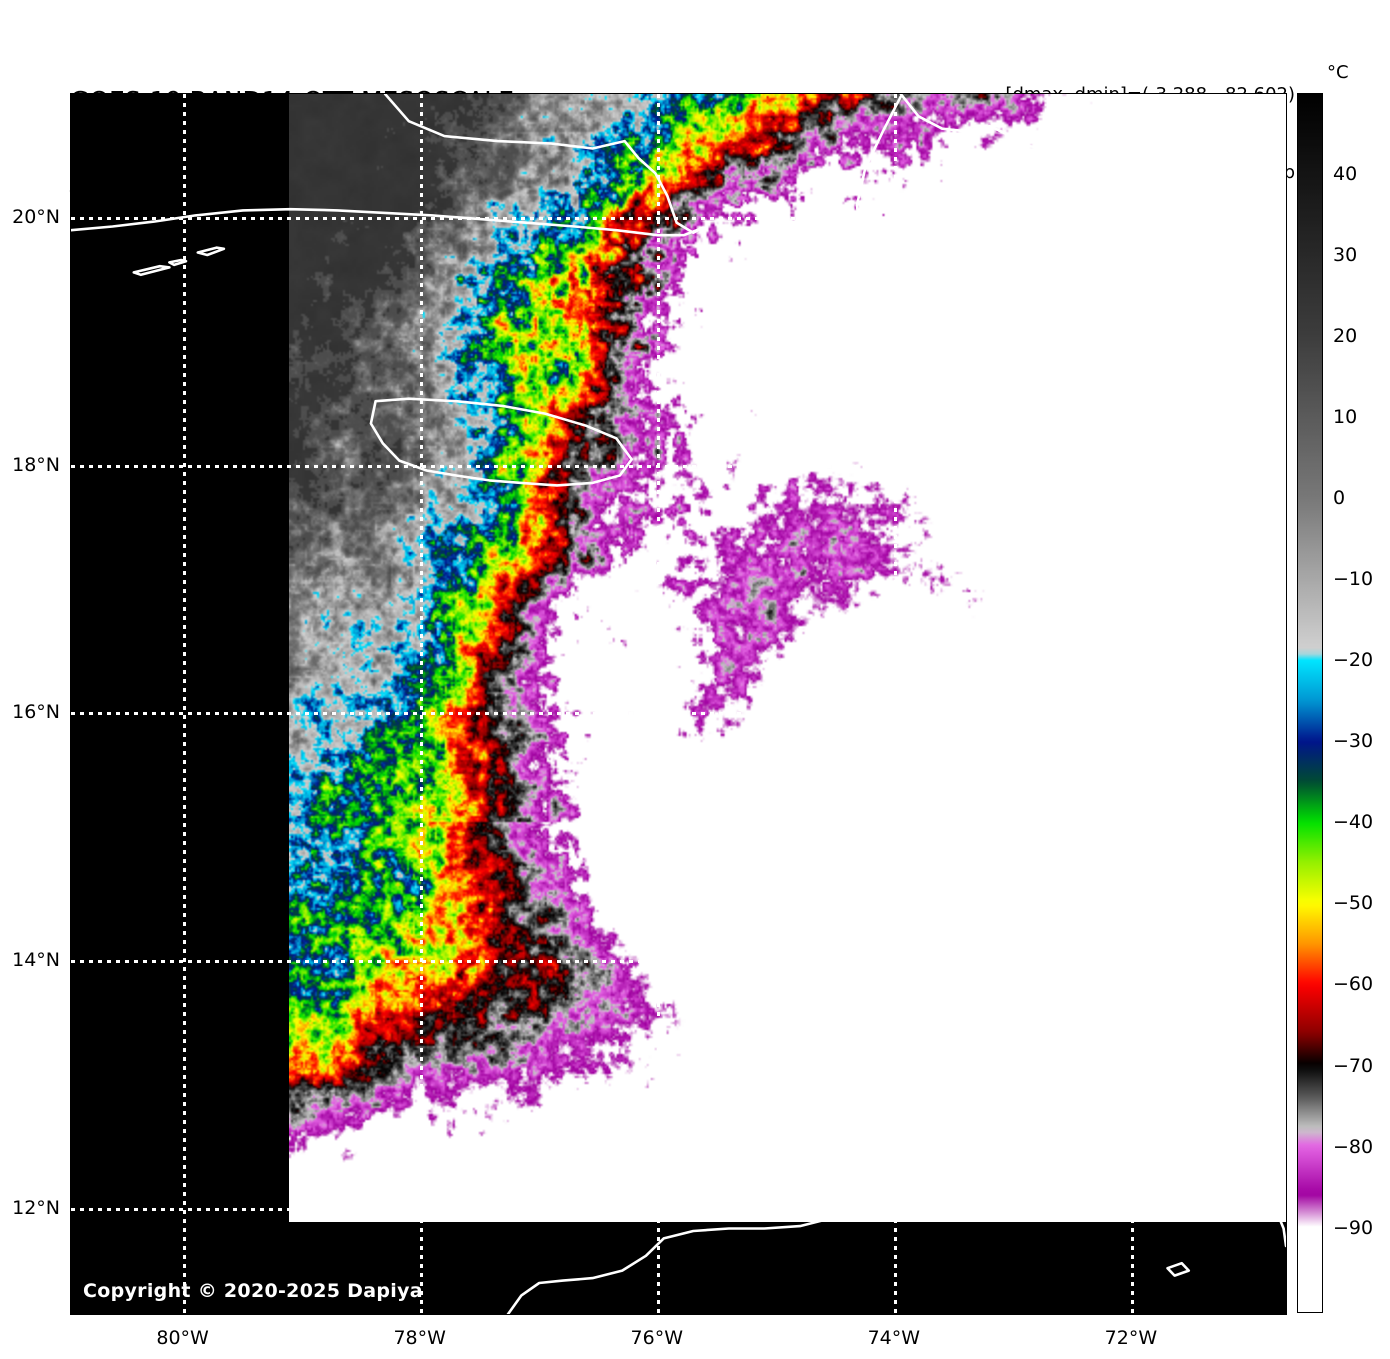 The height and width of the screenshot is (1359, 1390). I want to click on colorbar-tick-label: −50, so click(1353, 903).